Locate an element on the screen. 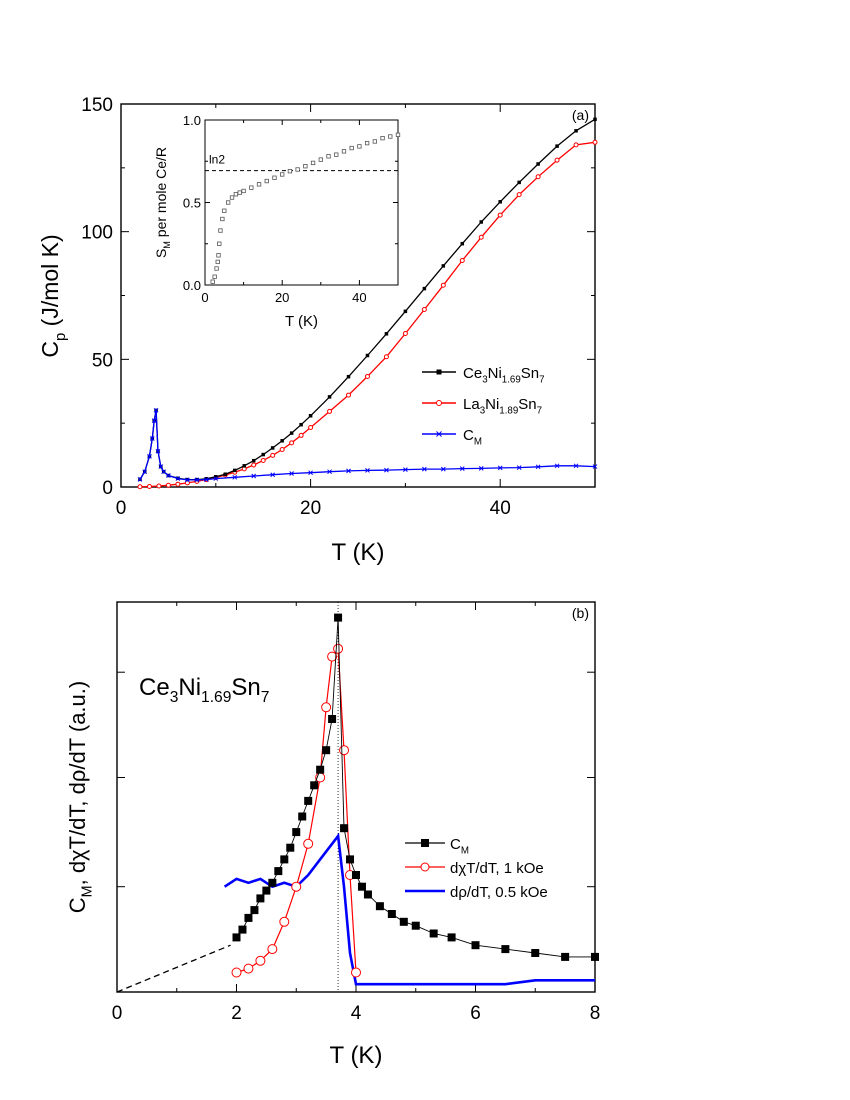  legend-label-part: Sn is located at coordinates (527, 404).